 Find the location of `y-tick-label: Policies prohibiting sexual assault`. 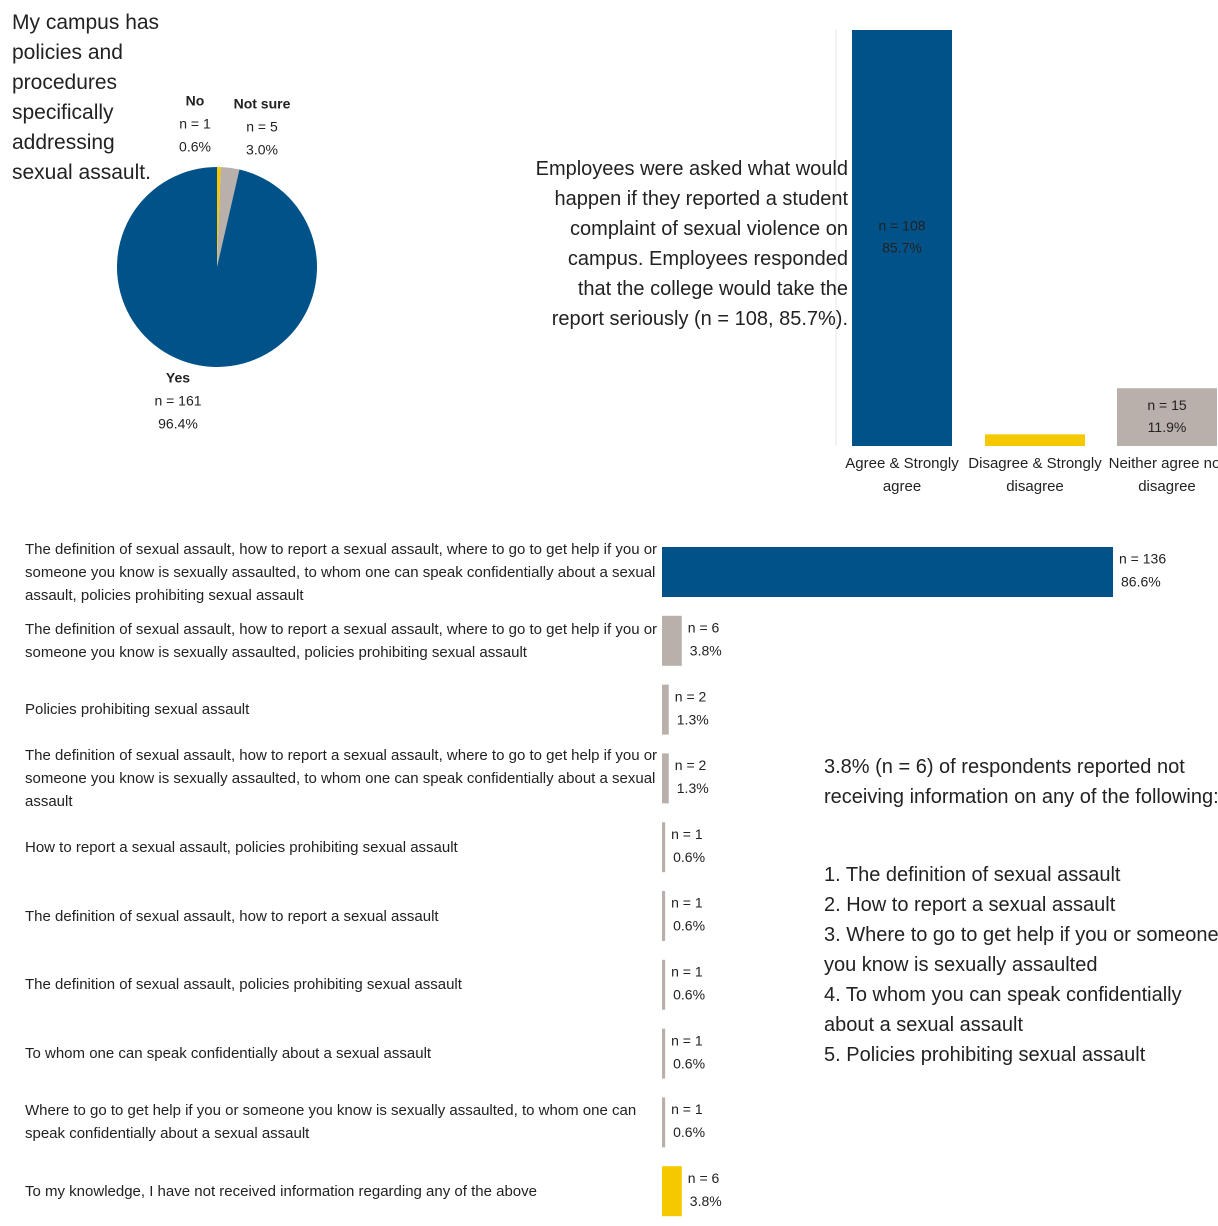

y-tick-label: Policies prohibiting sexual assault is located at coordinates (137, 710).